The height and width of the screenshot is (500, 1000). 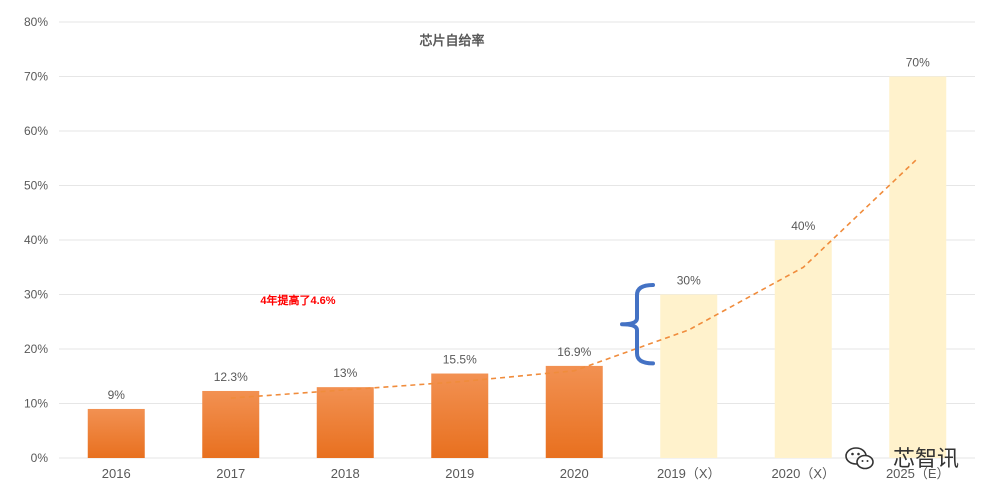 I want to click on y-tick-label: 40%, so click(x=36, y=240).